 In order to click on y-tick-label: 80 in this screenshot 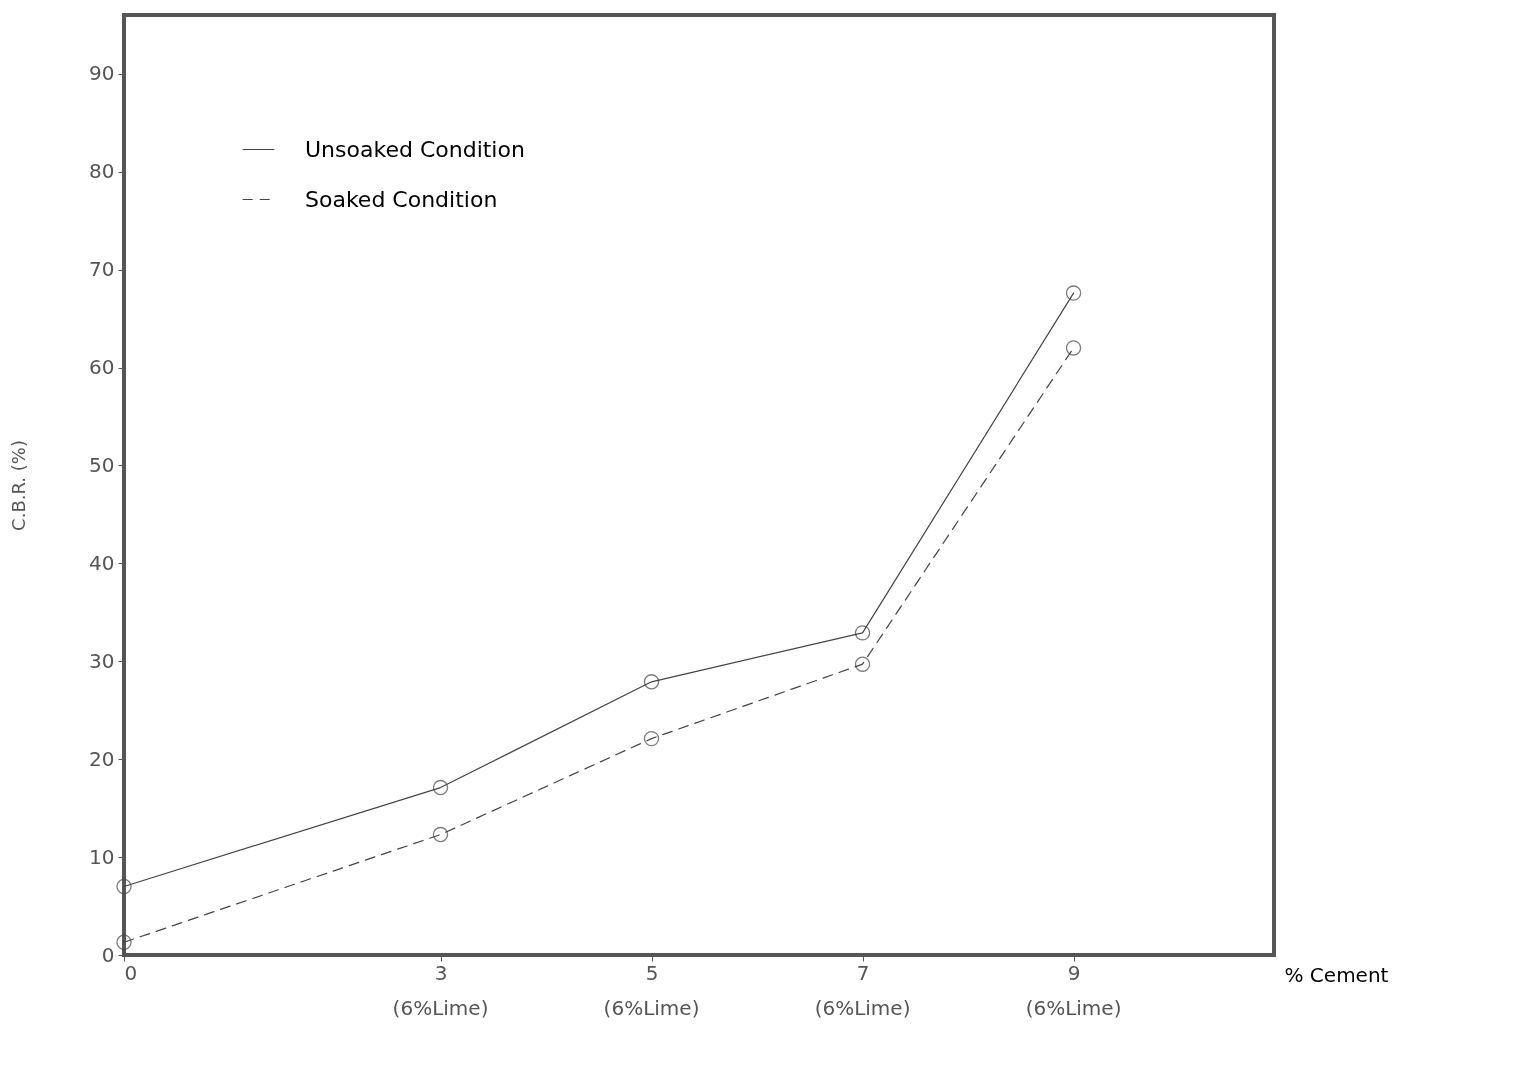, I will do `click(102, 171)`.